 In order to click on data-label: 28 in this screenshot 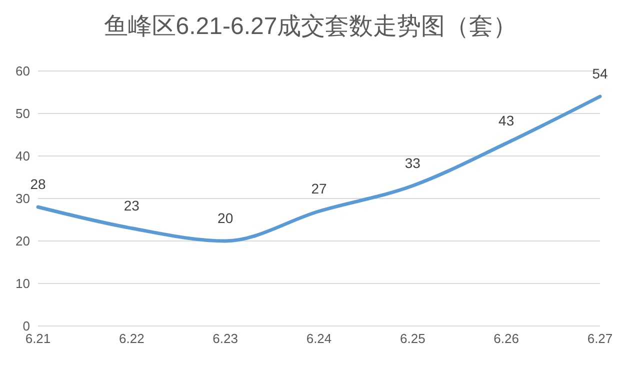, I will do `click(38, 184)`.